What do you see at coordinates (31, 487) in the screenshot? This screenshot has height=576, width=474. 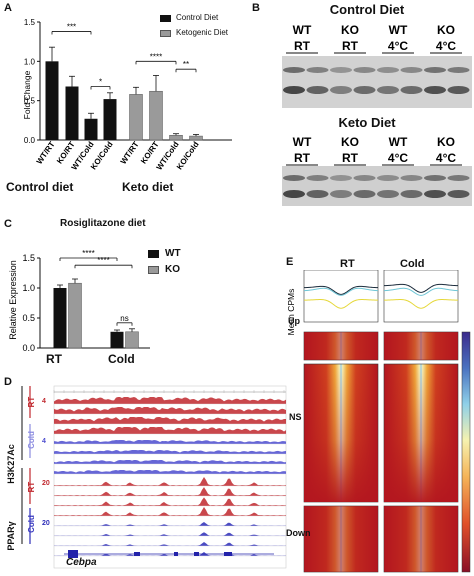 I see `ppar-rt-label: RT` at bounding box center [31, 487].